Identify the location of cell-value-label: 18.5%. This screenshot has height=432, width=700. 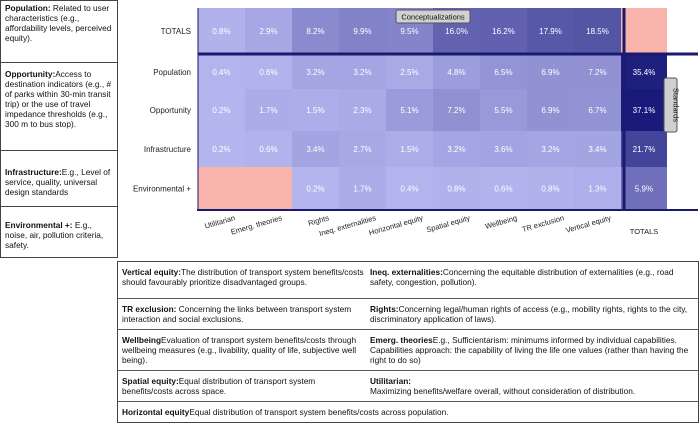
(597, 31).